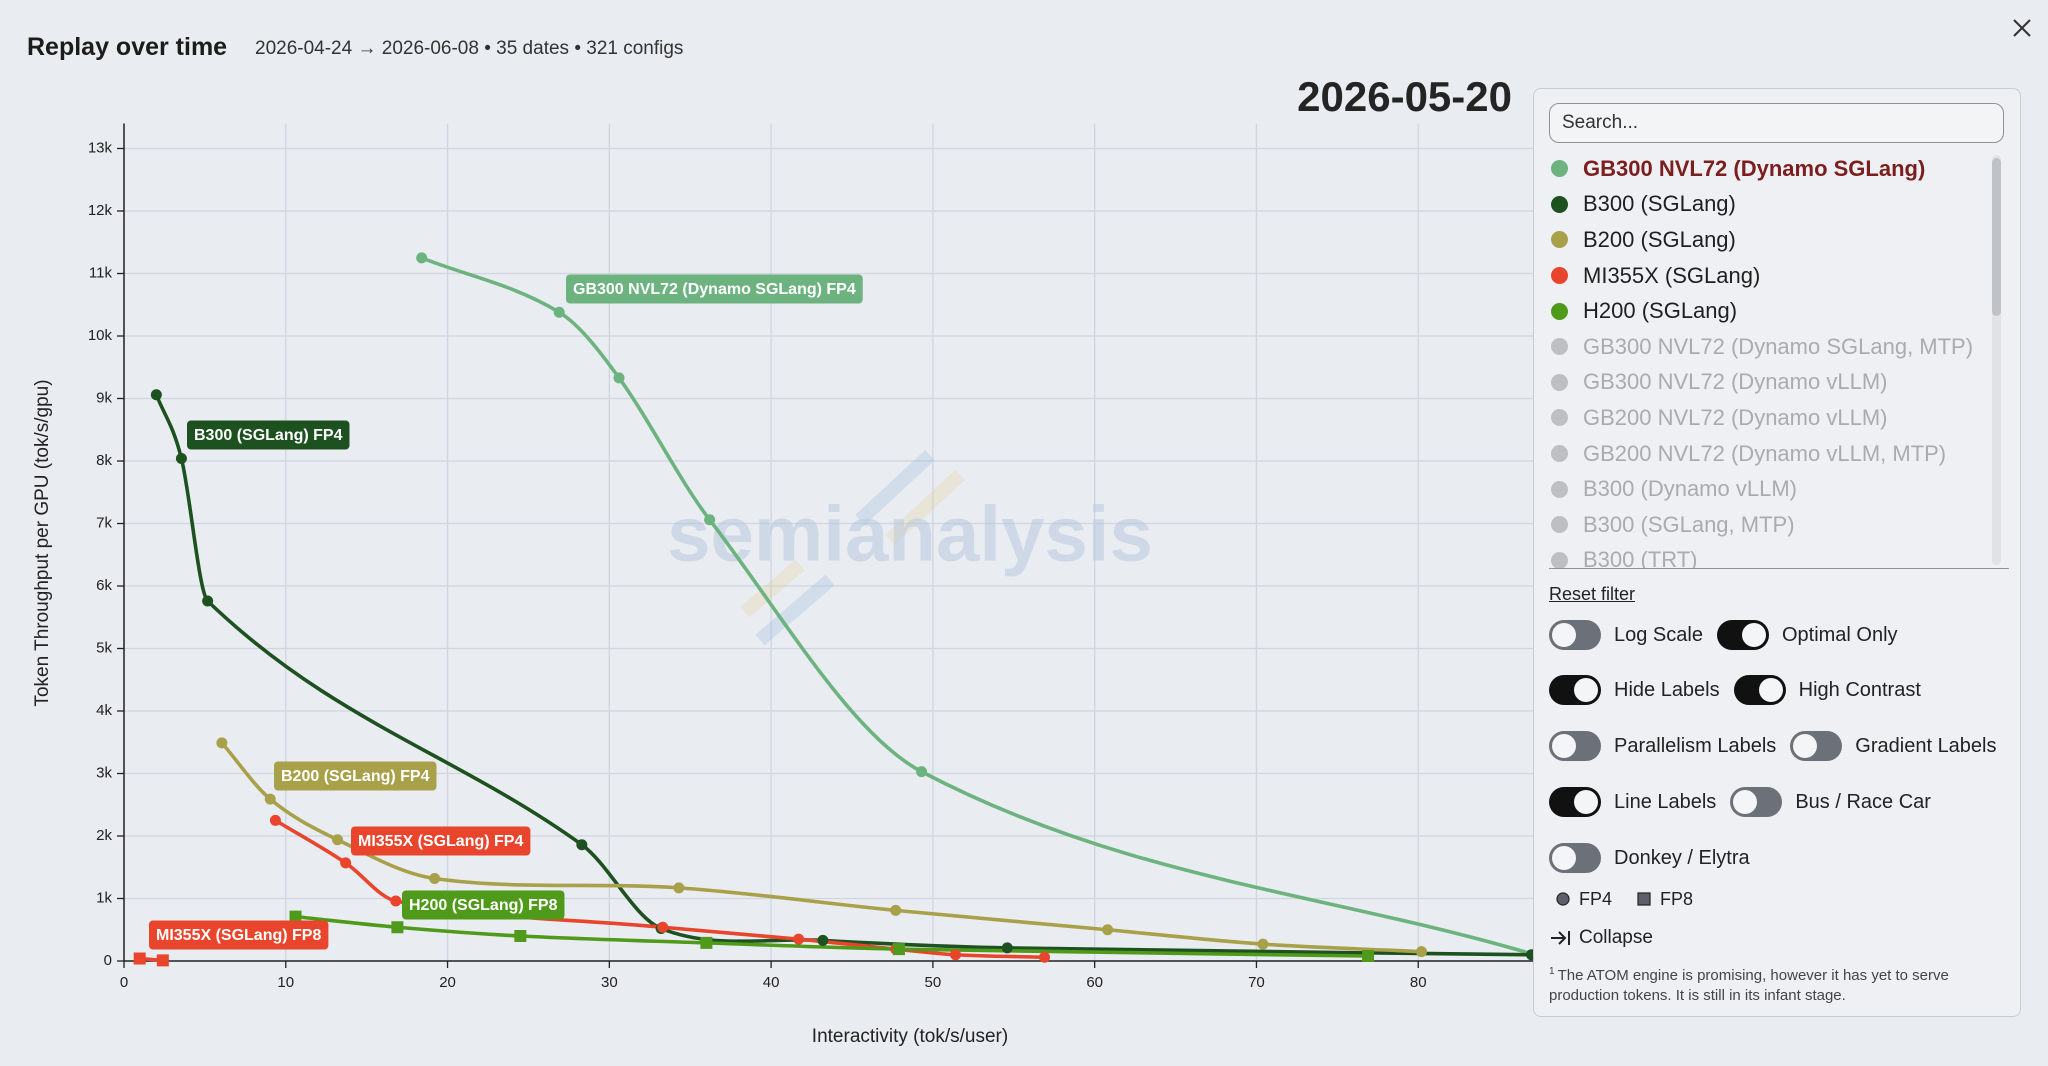  What do you see at coordinates (609, 982) in the screenshot?
I see `x-tick-label: 30` at bounding box center [609, 982].